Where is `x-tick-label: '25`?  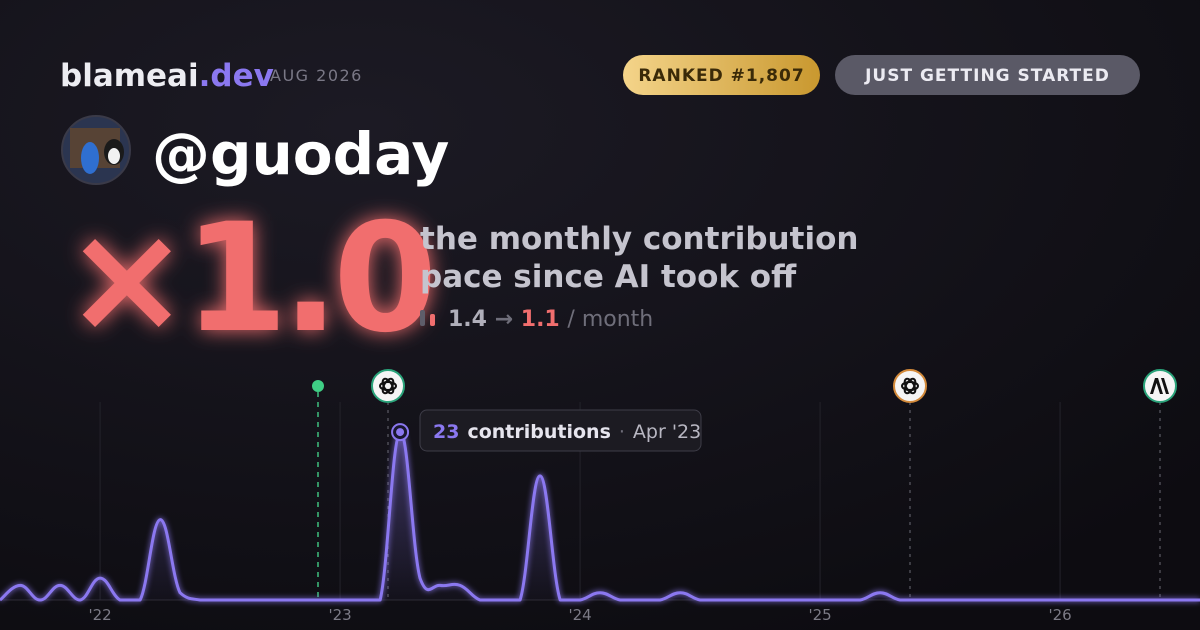 x-tick-label: '25 is located at coordinates (819, 615).